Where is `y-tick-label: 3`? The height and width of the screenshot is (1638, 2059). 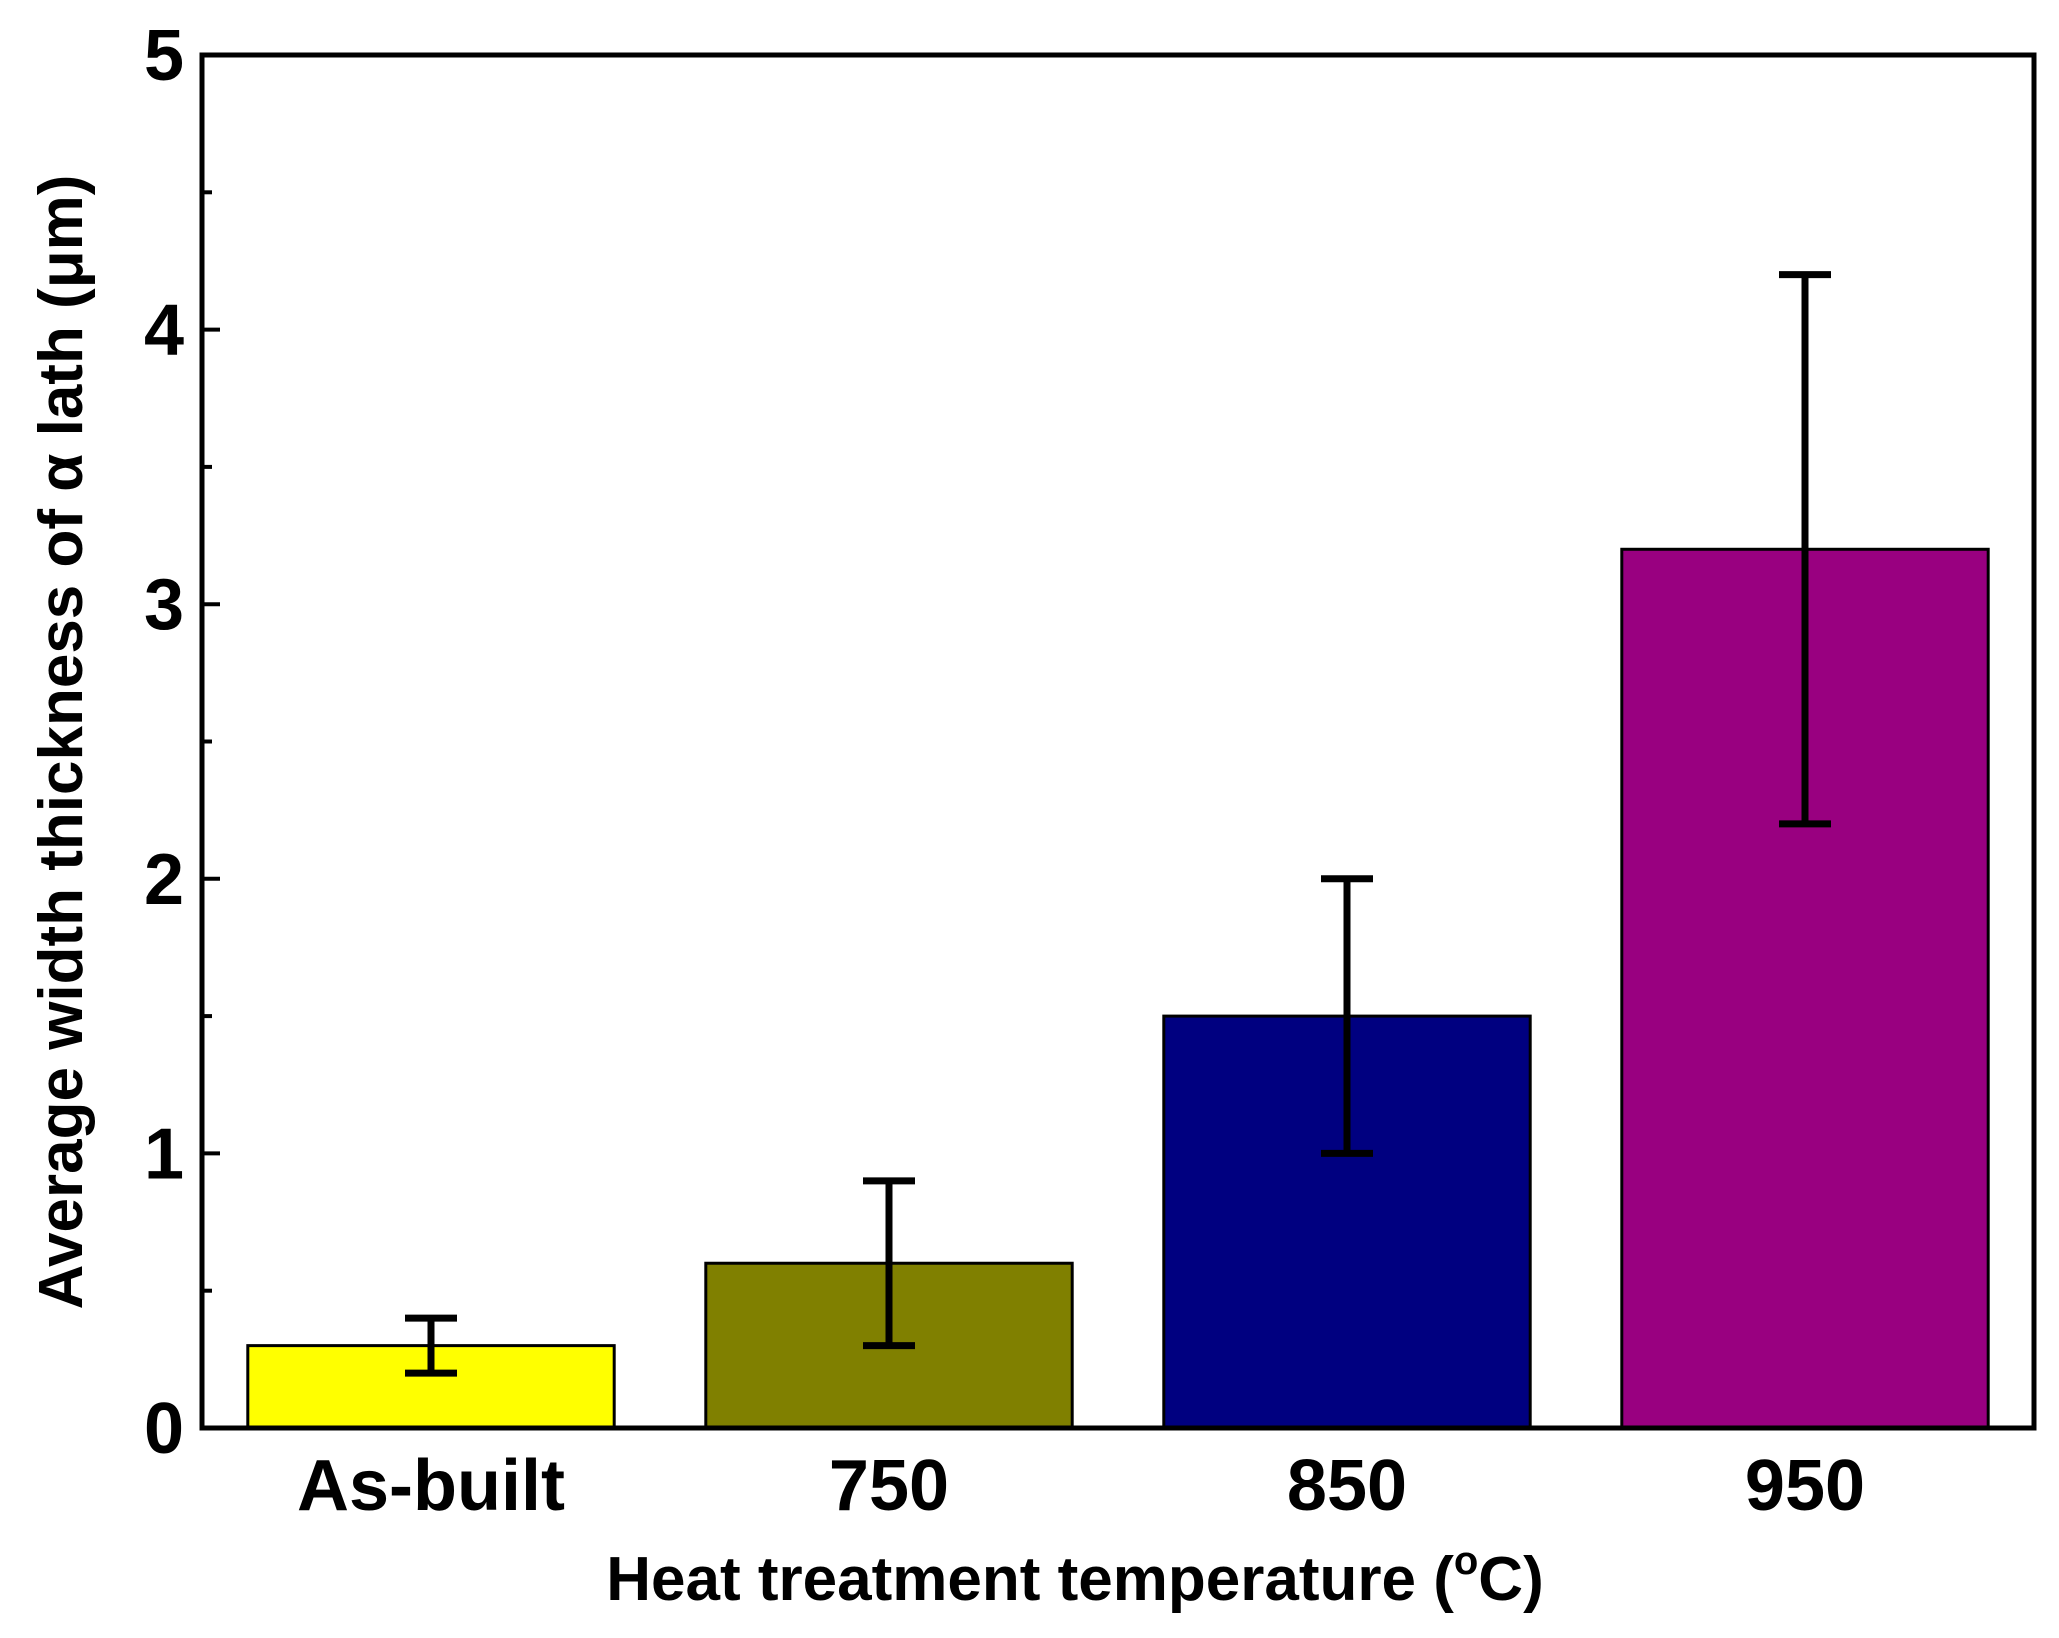
y-tick-label: 3 is located at coordinates (164, 605).